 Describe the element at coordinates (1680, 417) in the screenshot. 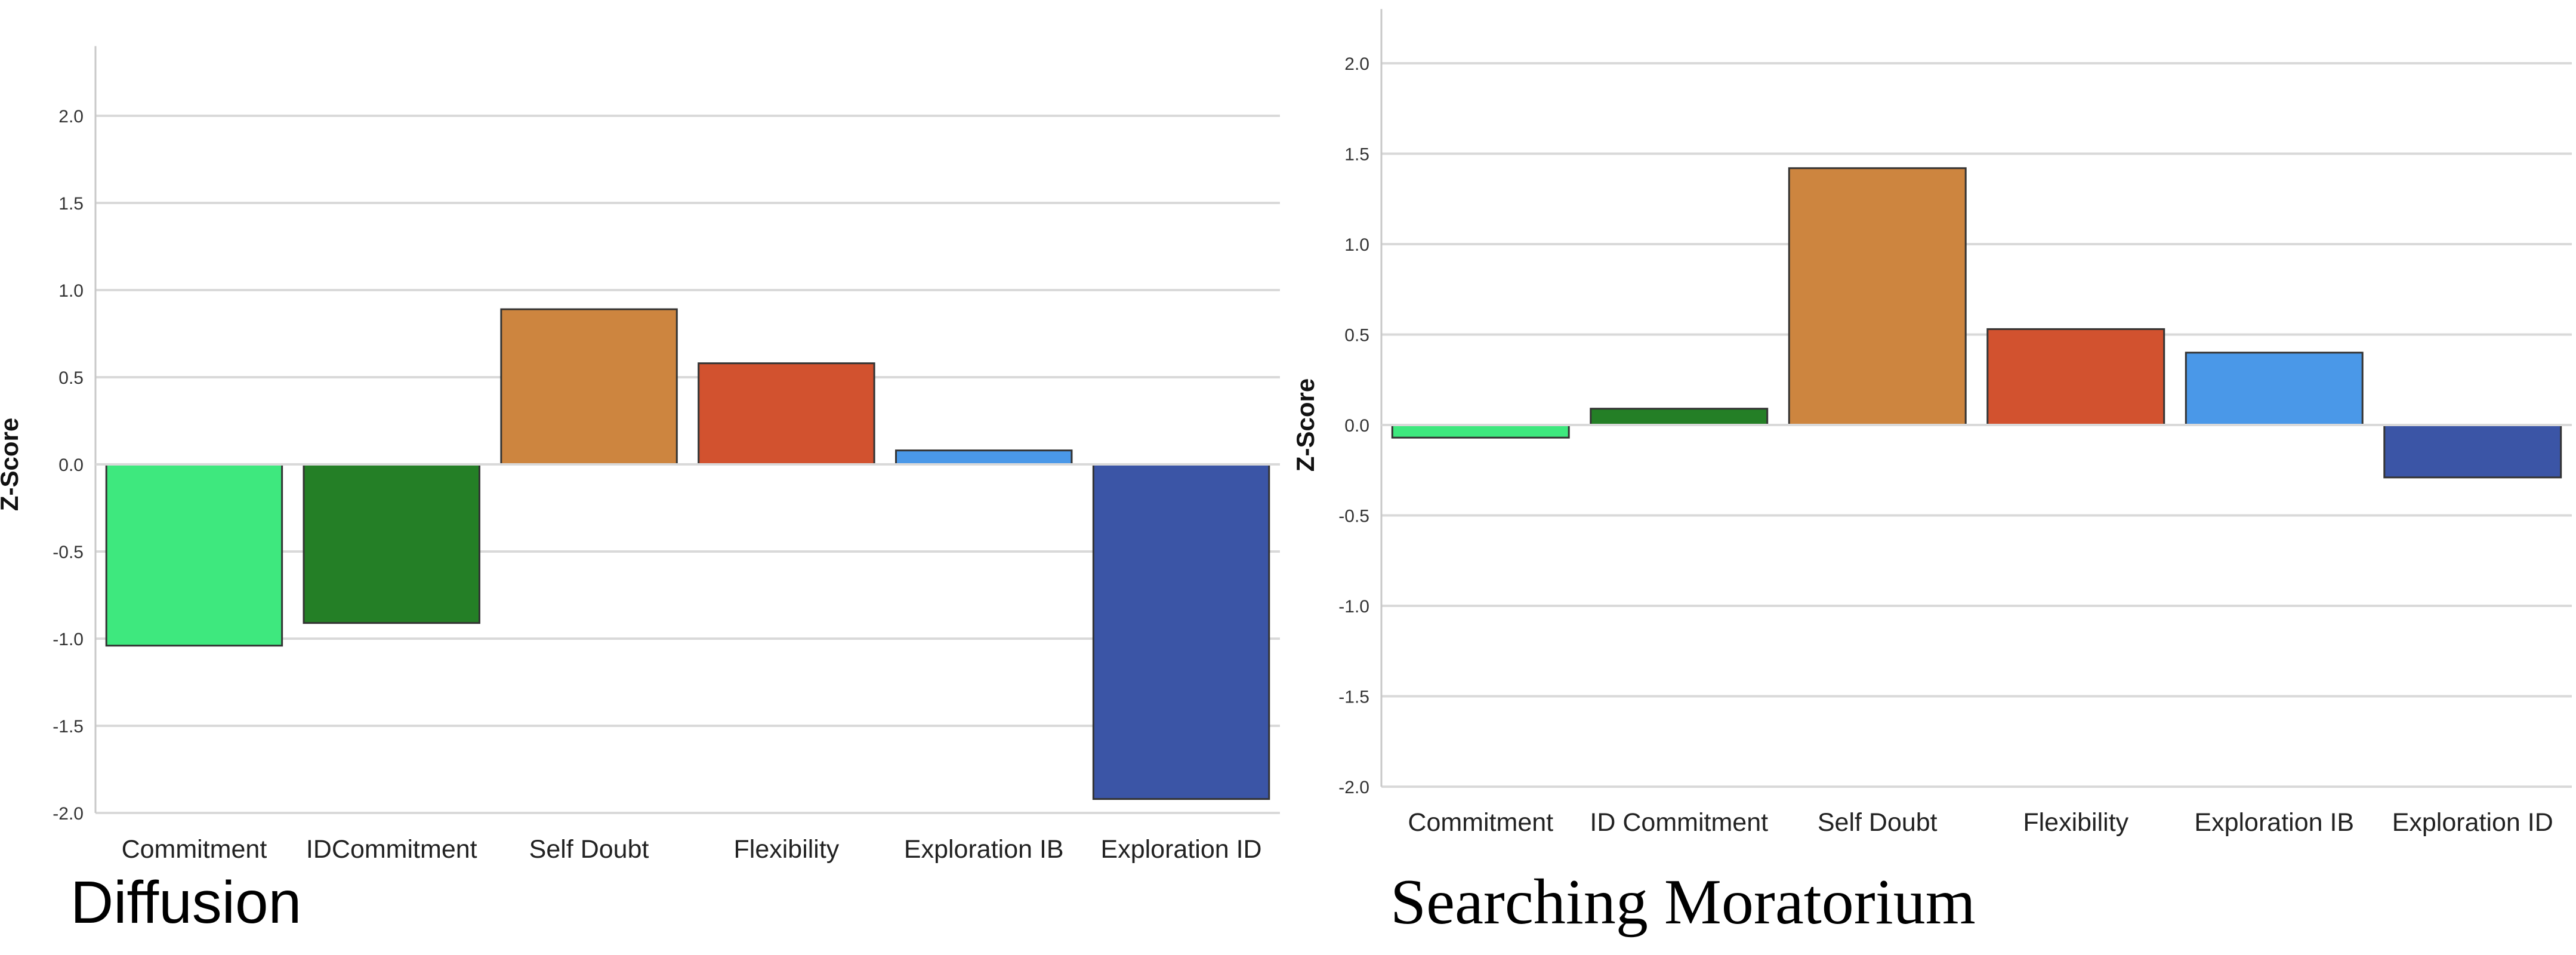

I see `bar-id-commitment` at that location.